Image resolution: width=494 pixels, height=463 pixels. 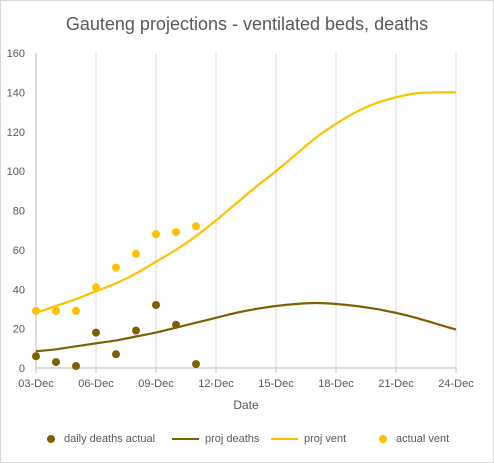 What do you see at coordinates (36, 384) in the screenshot?
I see `x-tick-label: 03-Dec` at bounding box center [36, 384].